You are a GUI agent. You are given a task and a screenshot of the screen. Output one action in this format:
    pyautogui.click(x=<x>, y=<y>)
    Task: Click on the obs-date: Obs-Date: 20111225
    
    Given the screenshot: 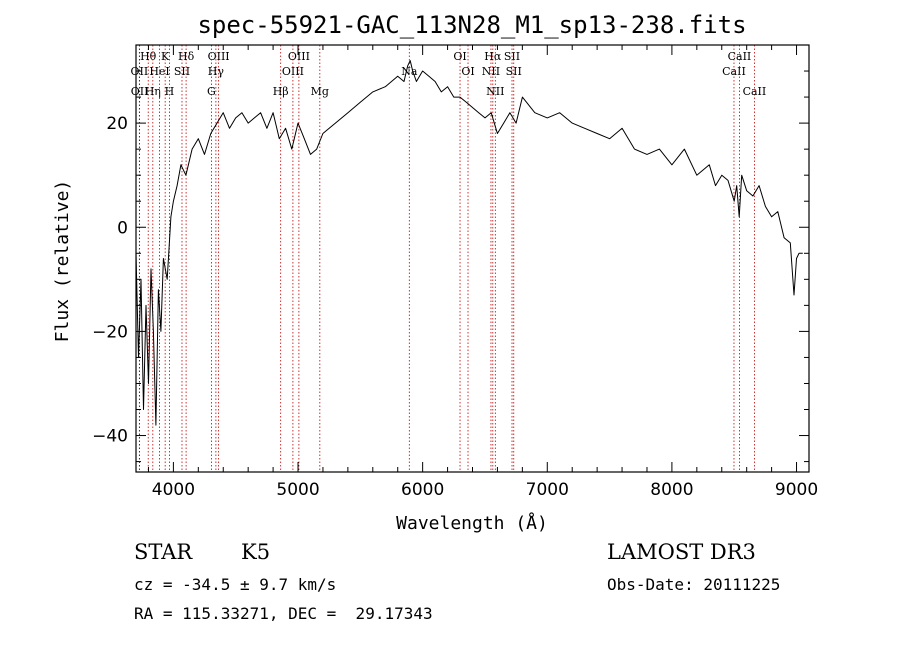 What is the action you would take?
    pyautogui.click(x=694, y=584)
    